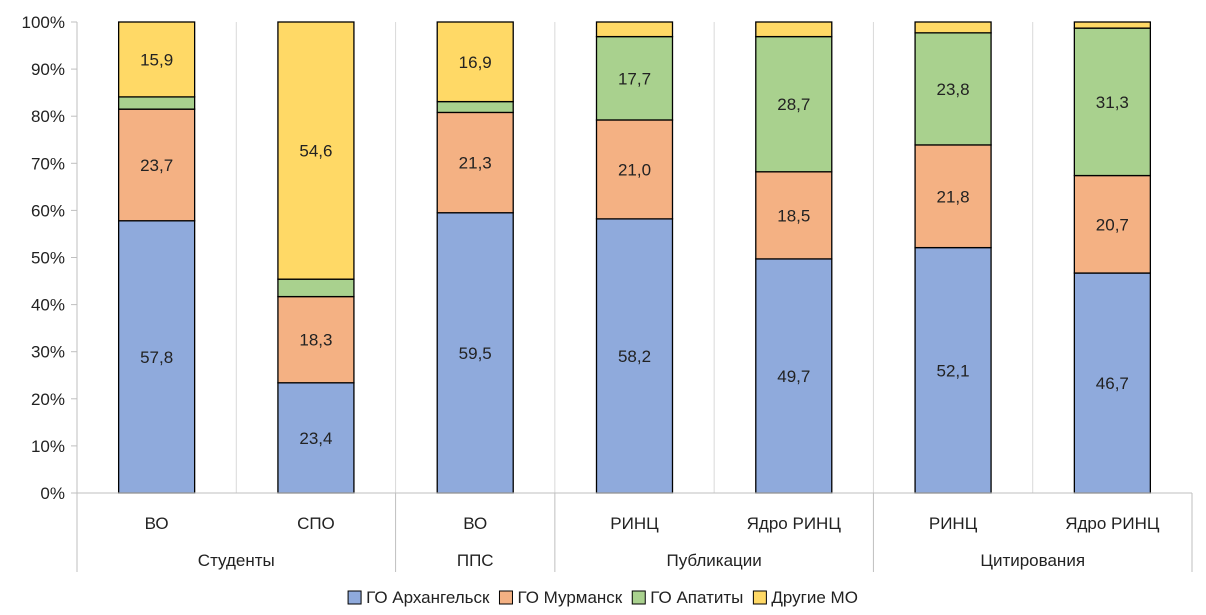 The width and height of the screenshot is (1206, 615). Describe the element at coordinates (48, 163) in the screenshot. I see `y-tick-label: 70%` at that location.